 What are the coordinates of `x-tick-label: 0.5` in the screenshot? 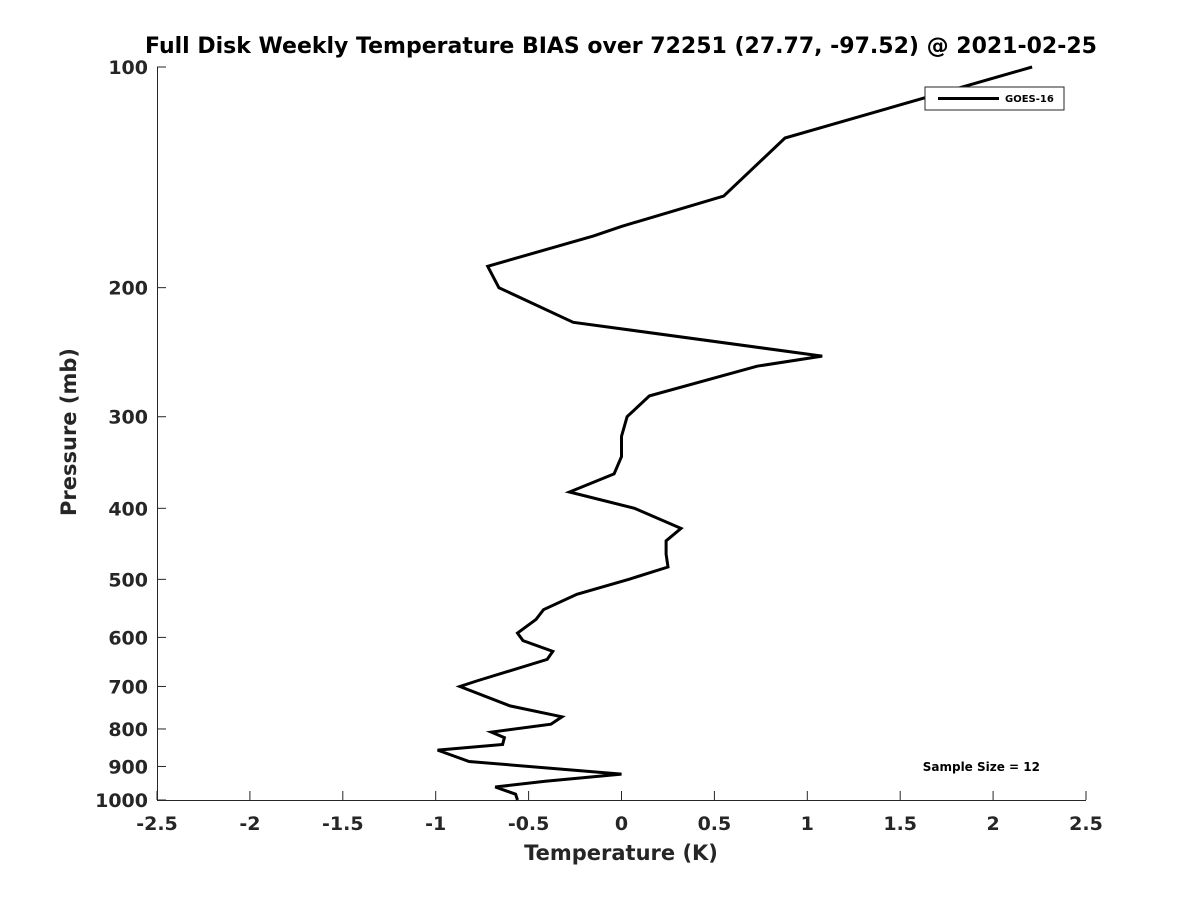 It's located at (715, 824).